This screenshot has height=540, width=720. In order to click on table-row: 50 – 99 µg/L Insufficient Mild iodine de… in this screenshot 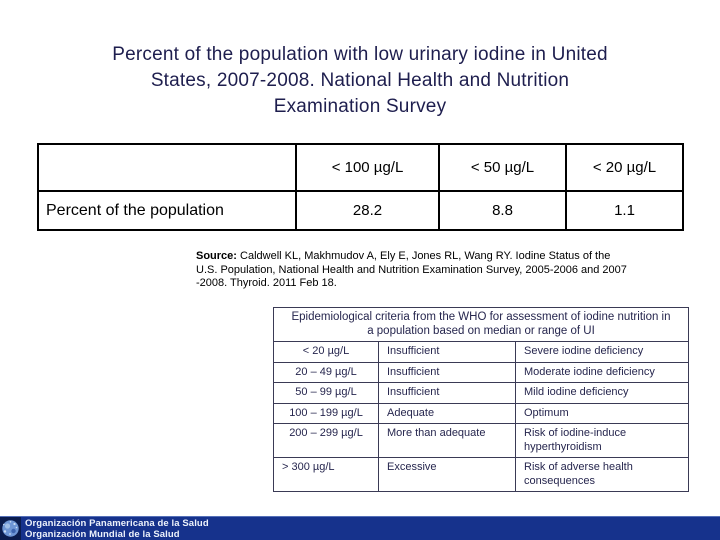, I will do `click(481, 393)`.